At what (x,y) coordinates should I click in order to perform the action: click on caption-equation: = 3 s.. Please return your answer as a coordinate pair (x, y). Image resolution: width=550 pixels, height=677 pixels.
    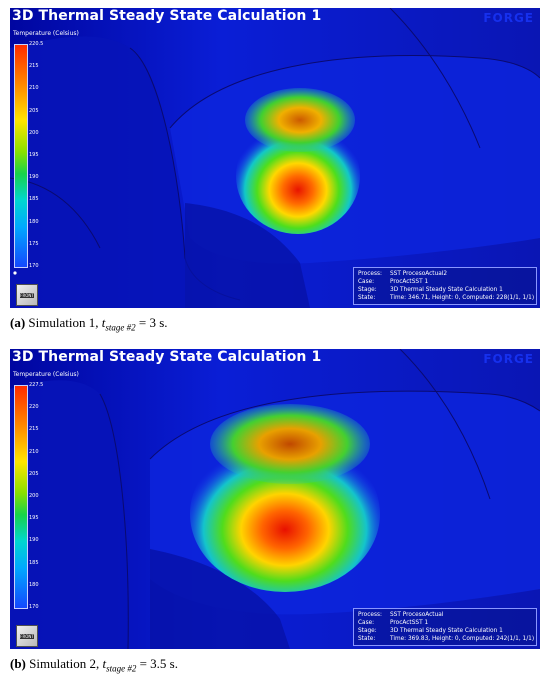
    Looking at the image, I should click on (151, 322).